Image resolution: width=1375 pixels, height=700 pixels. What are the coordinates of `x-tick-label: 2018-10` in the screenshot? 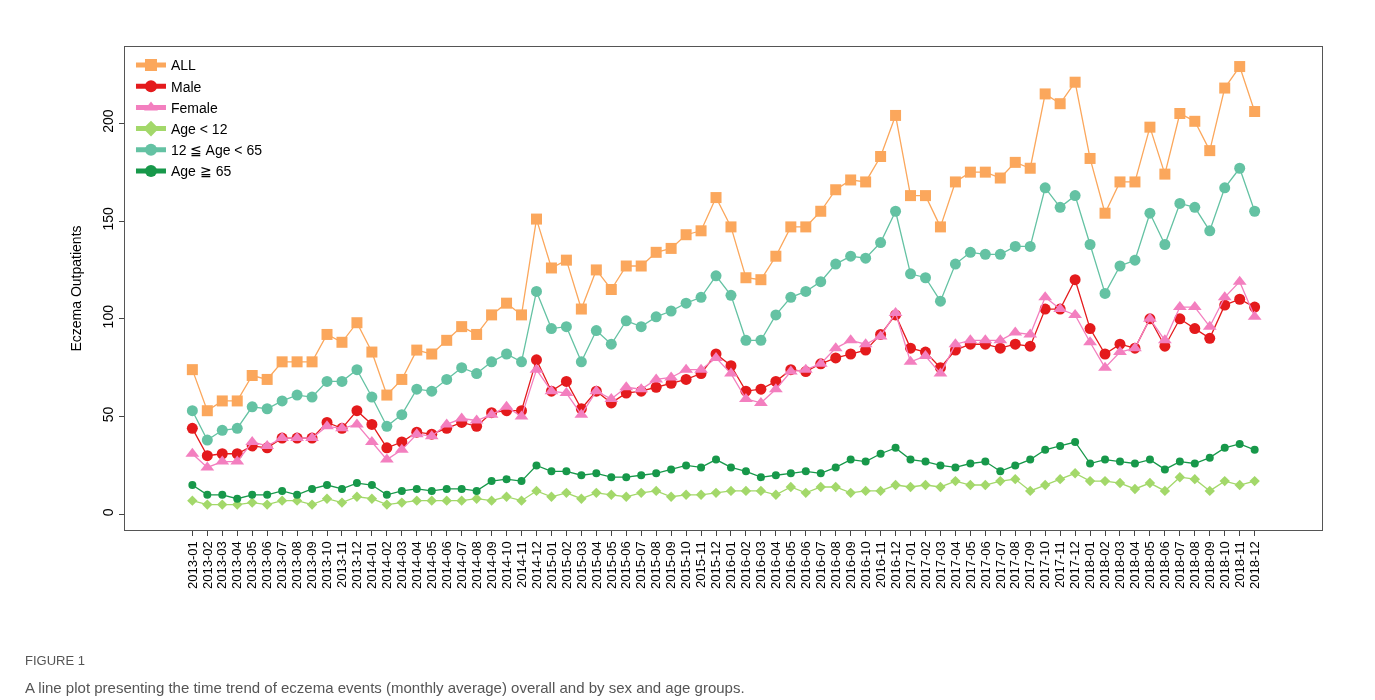 It's located at (1224, 565).